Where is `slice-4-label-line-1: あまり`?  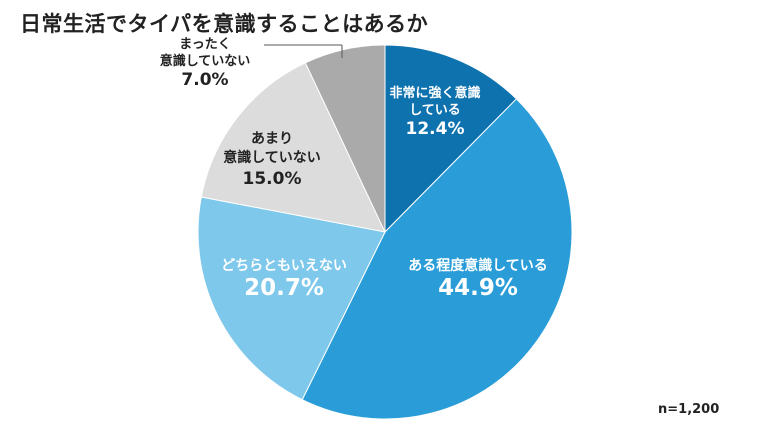
slice-4-label-line-1: あまり is located at coordinates (272, 139).